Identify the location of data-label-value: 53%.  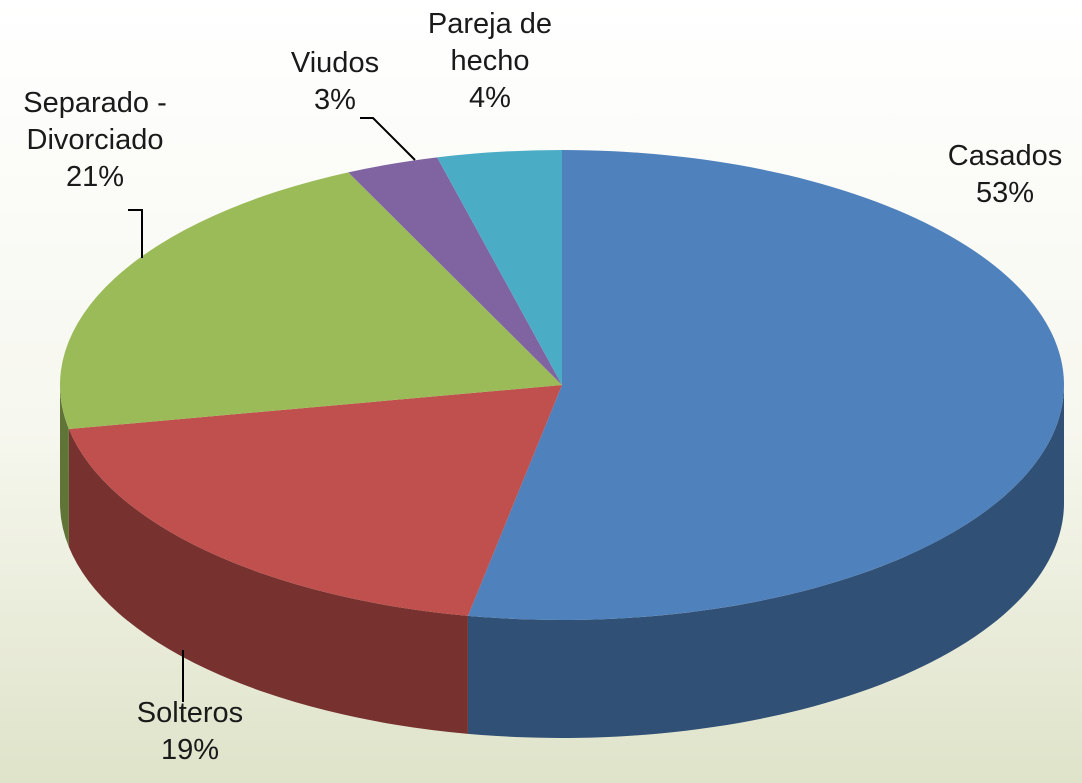
(1005, 193).